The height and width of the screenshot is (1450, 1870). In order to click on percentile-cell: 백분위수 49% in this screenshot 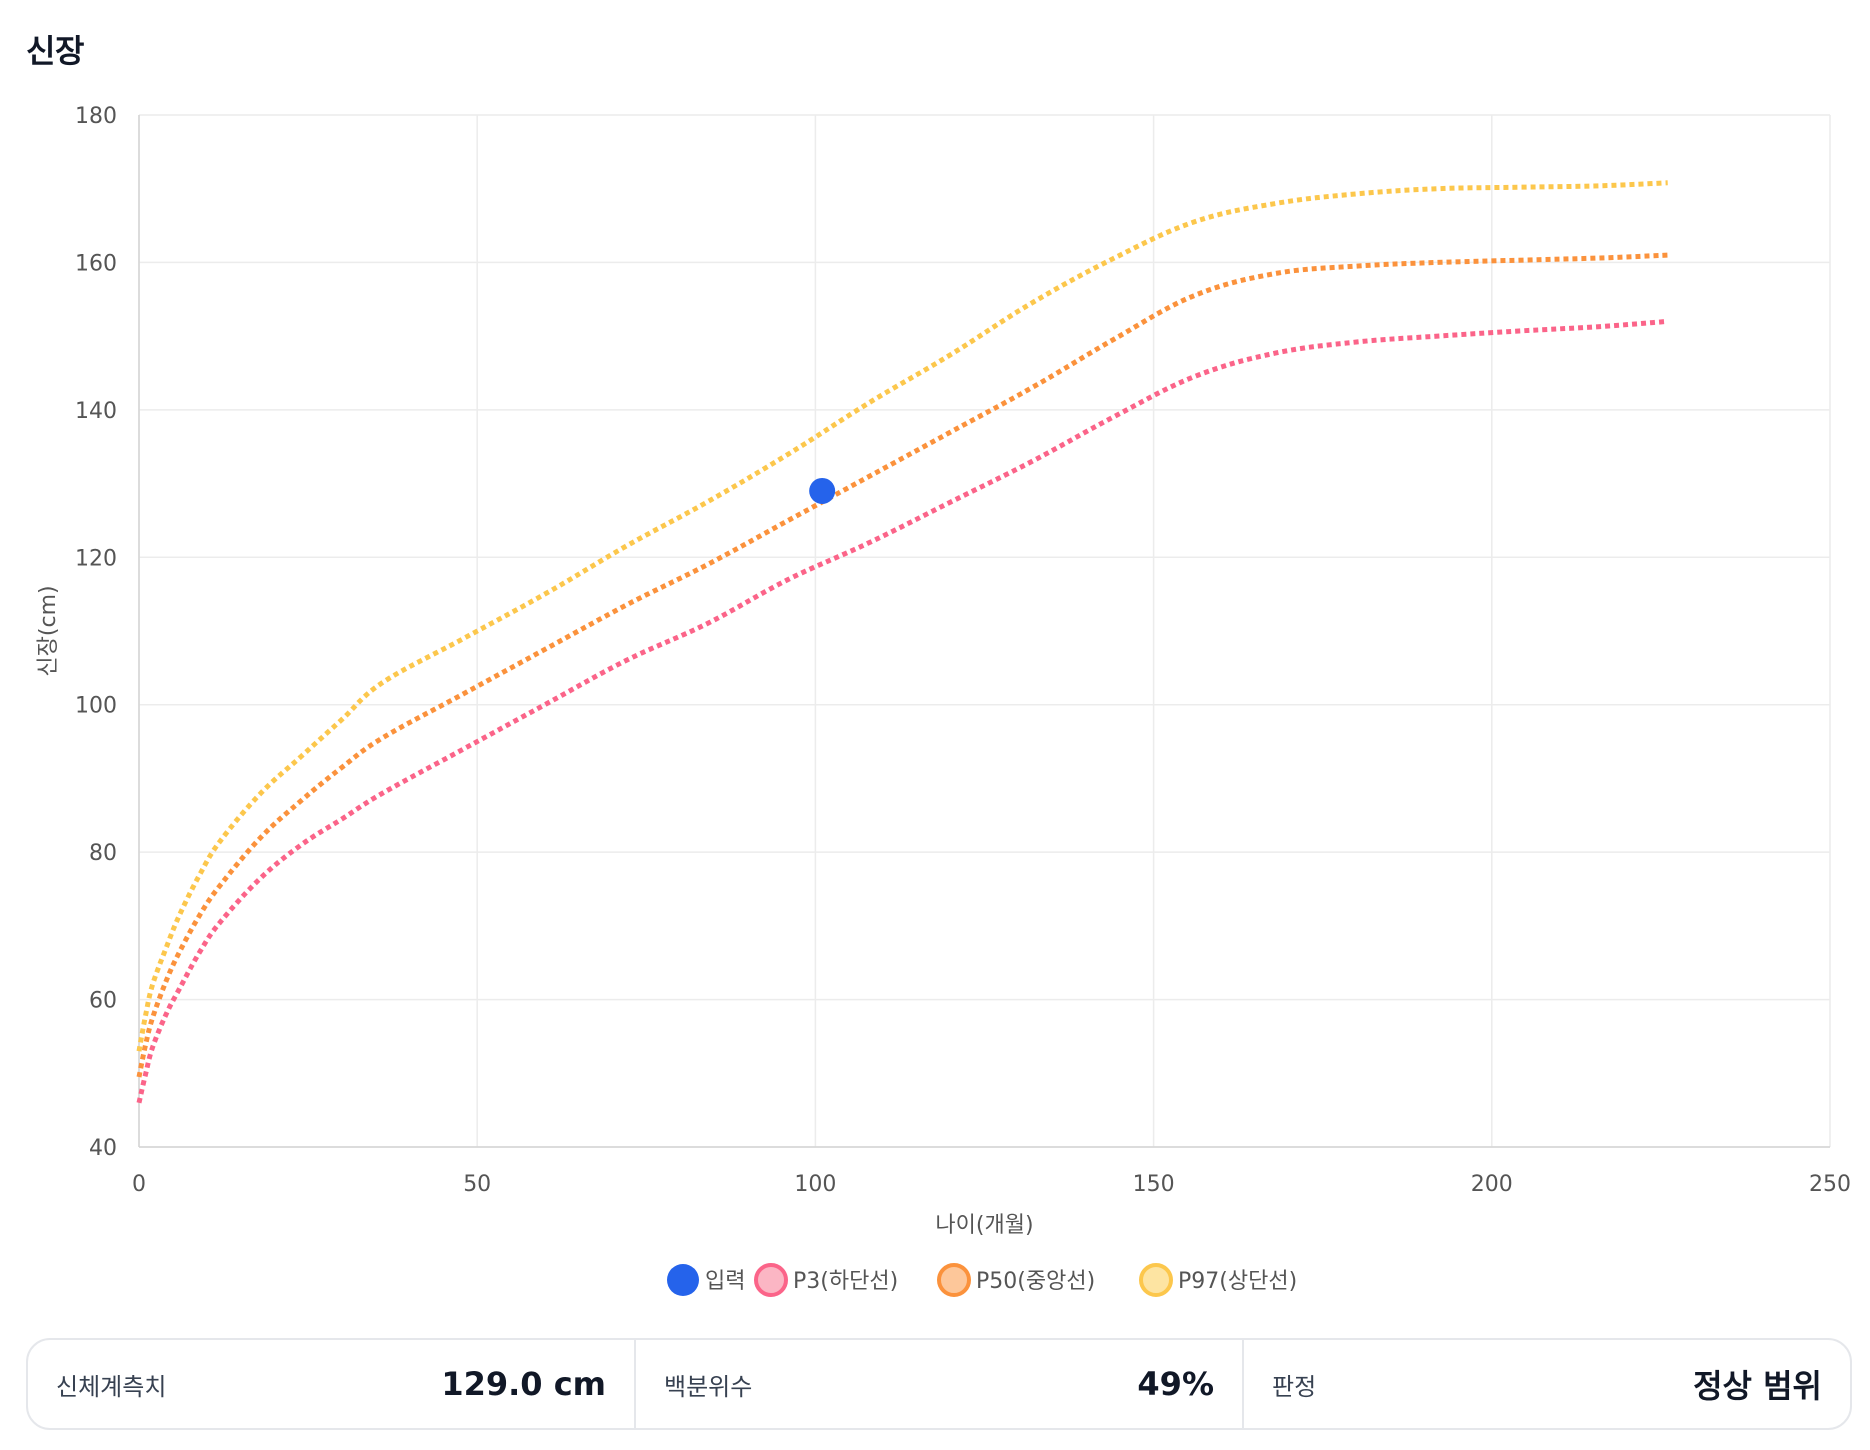, I will do `click(940, 1384)`.